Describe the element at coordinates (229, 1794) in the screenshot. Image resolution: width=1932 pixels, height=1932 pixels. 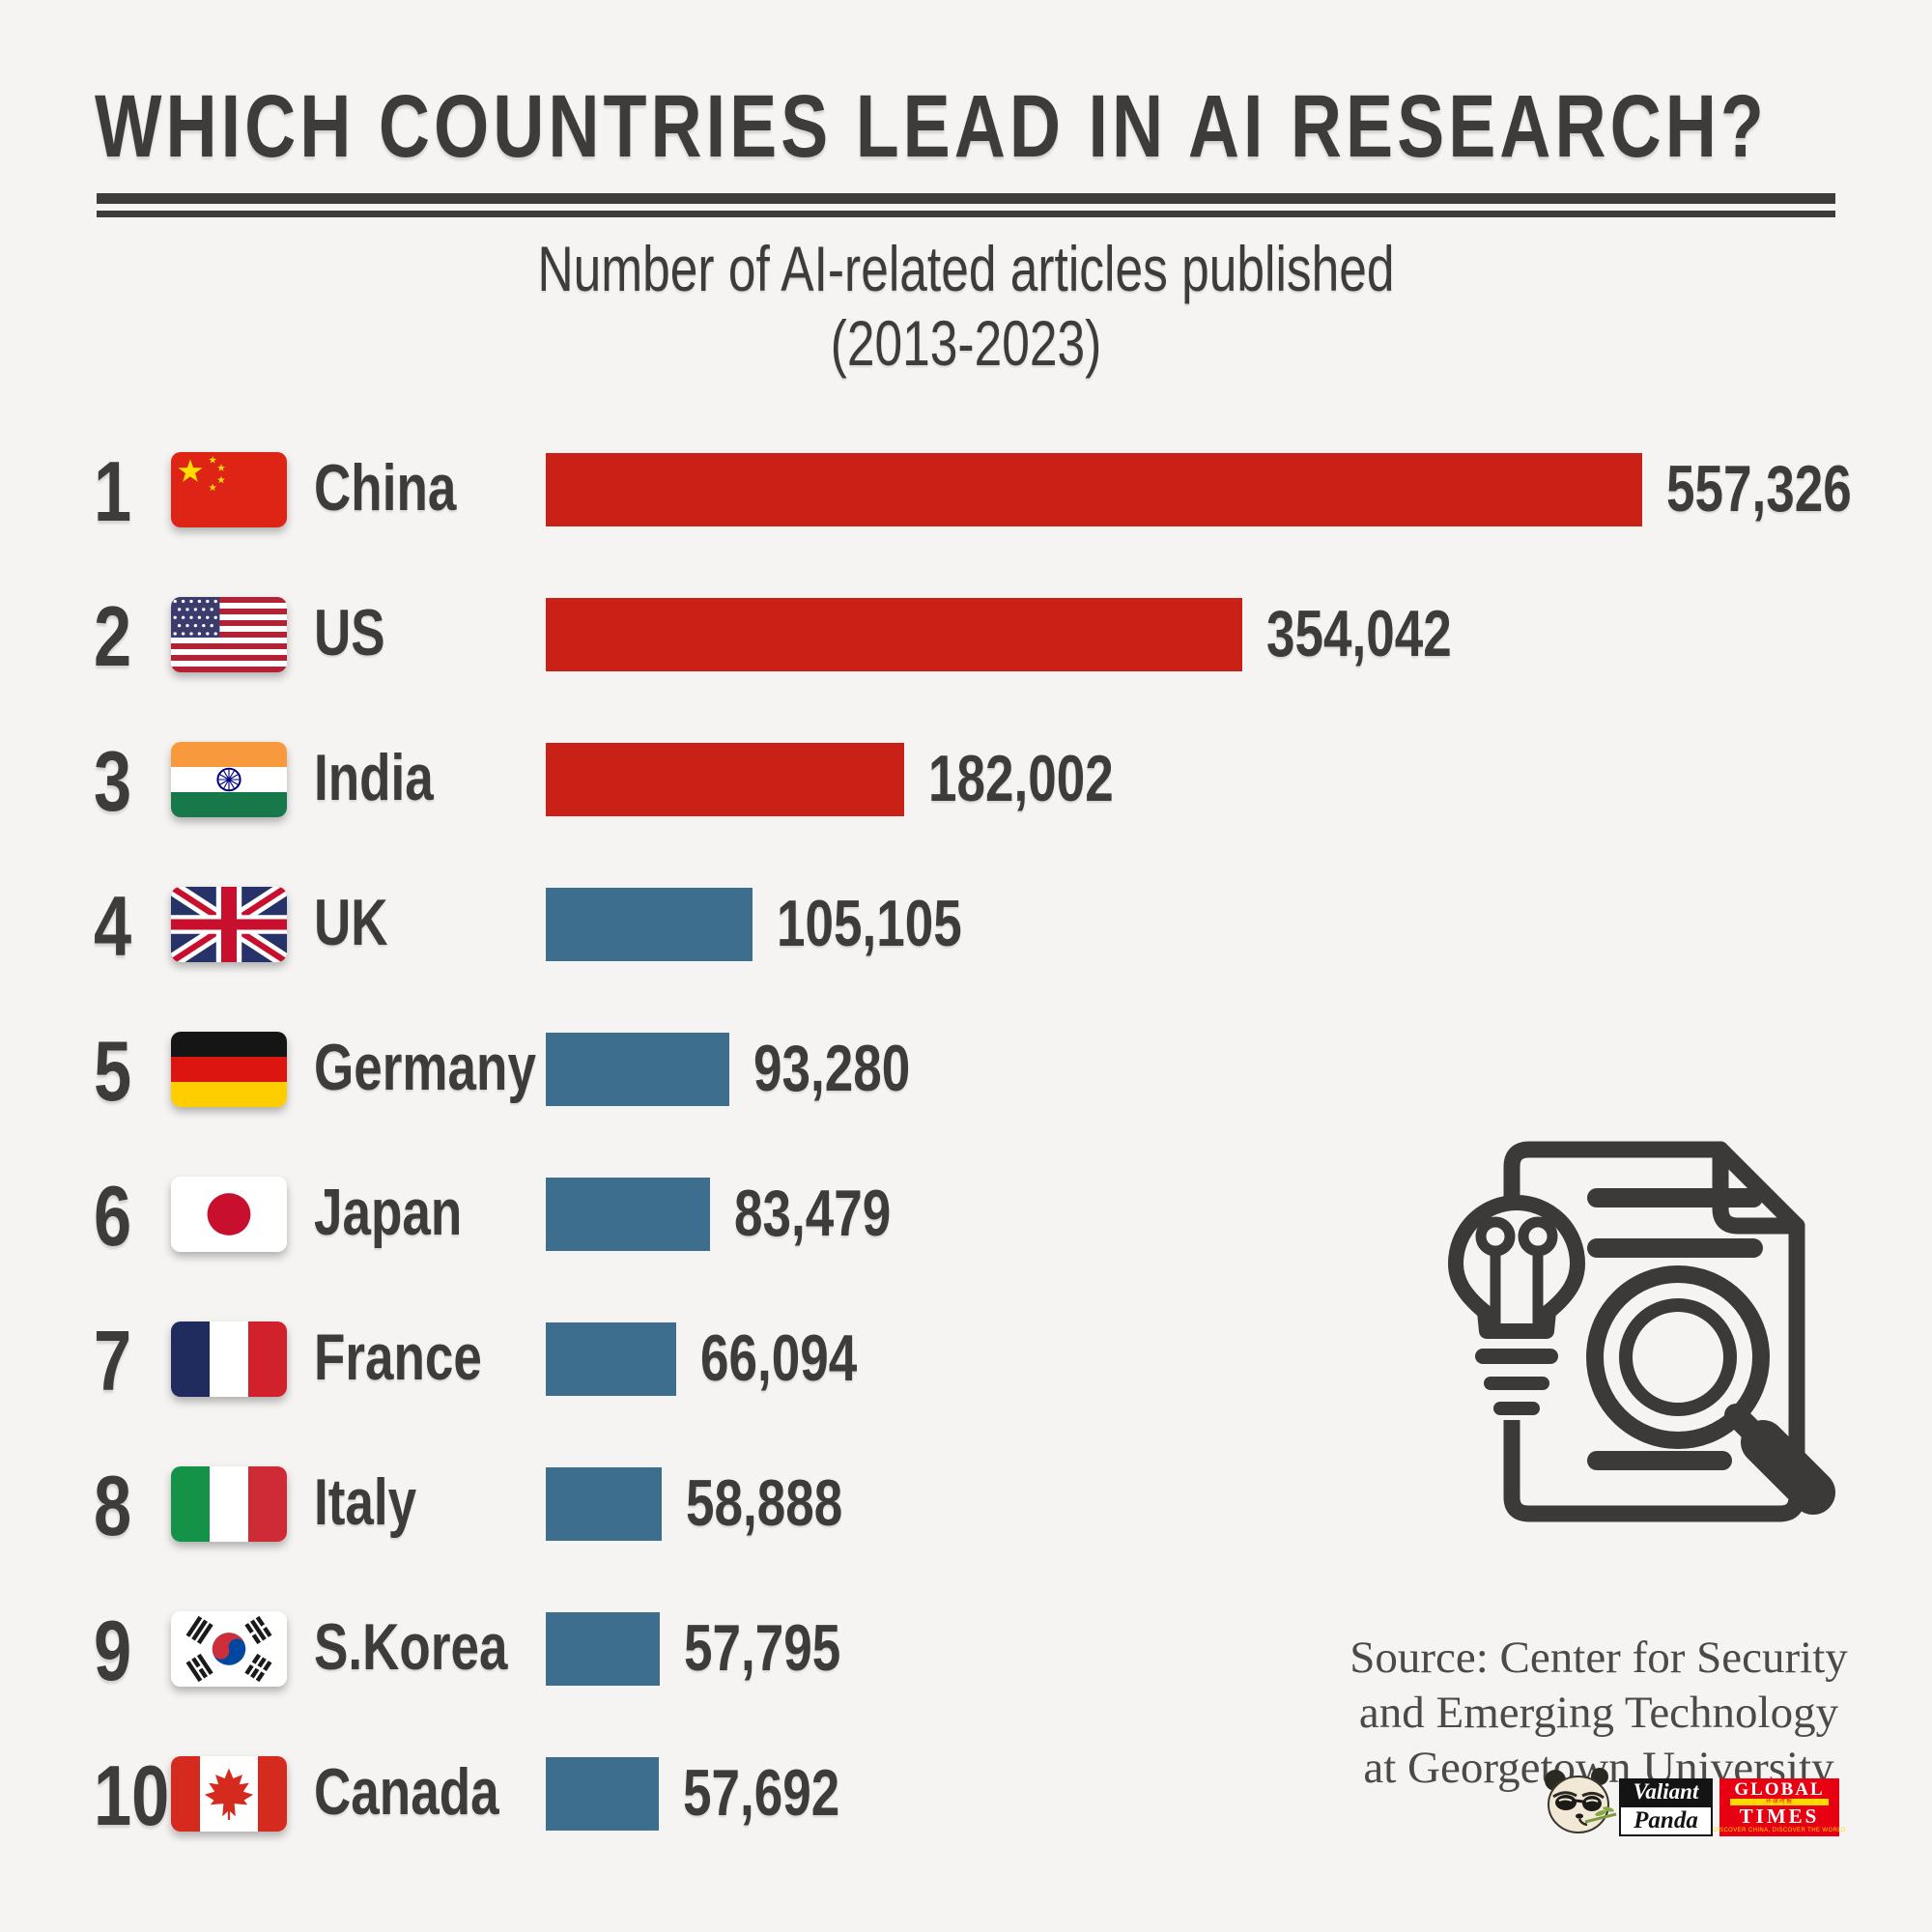
I see `flag-ca-icon` at that location.